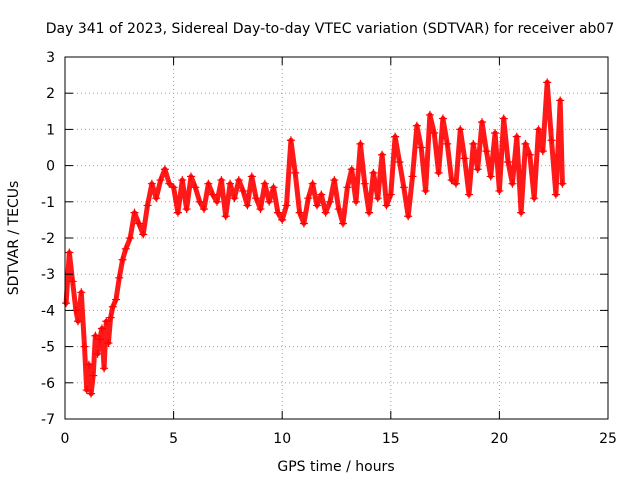 Image resolution: width=640 pixels, height=480 pixels. I want to click on y-tick-label: 3, so click(50, 58).